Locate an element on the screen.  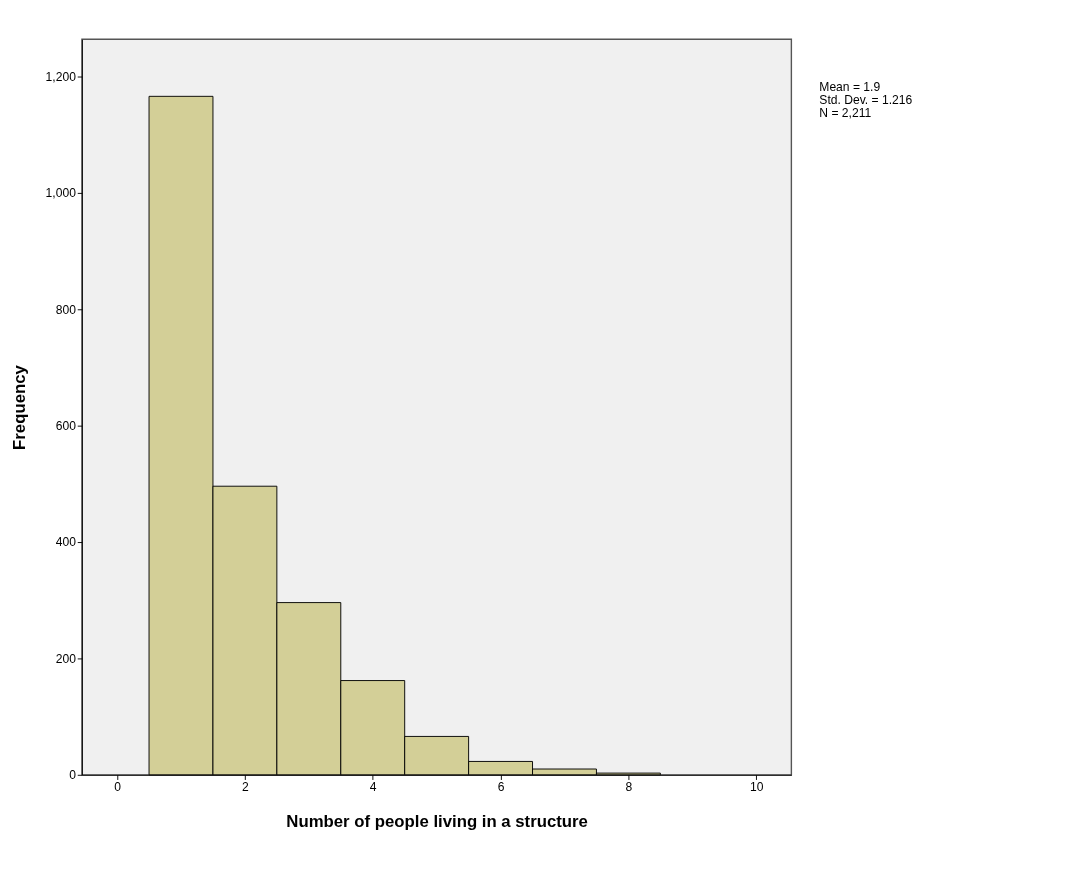
y-tick-label: 0 is located at coordinates (73, 775).